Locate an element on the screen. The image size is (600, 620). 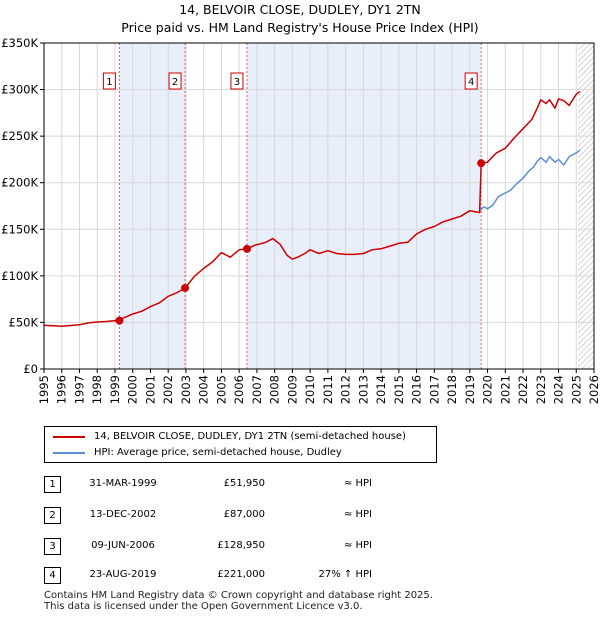
x-tick-label: 2020 is located at coordinates (488, 389).